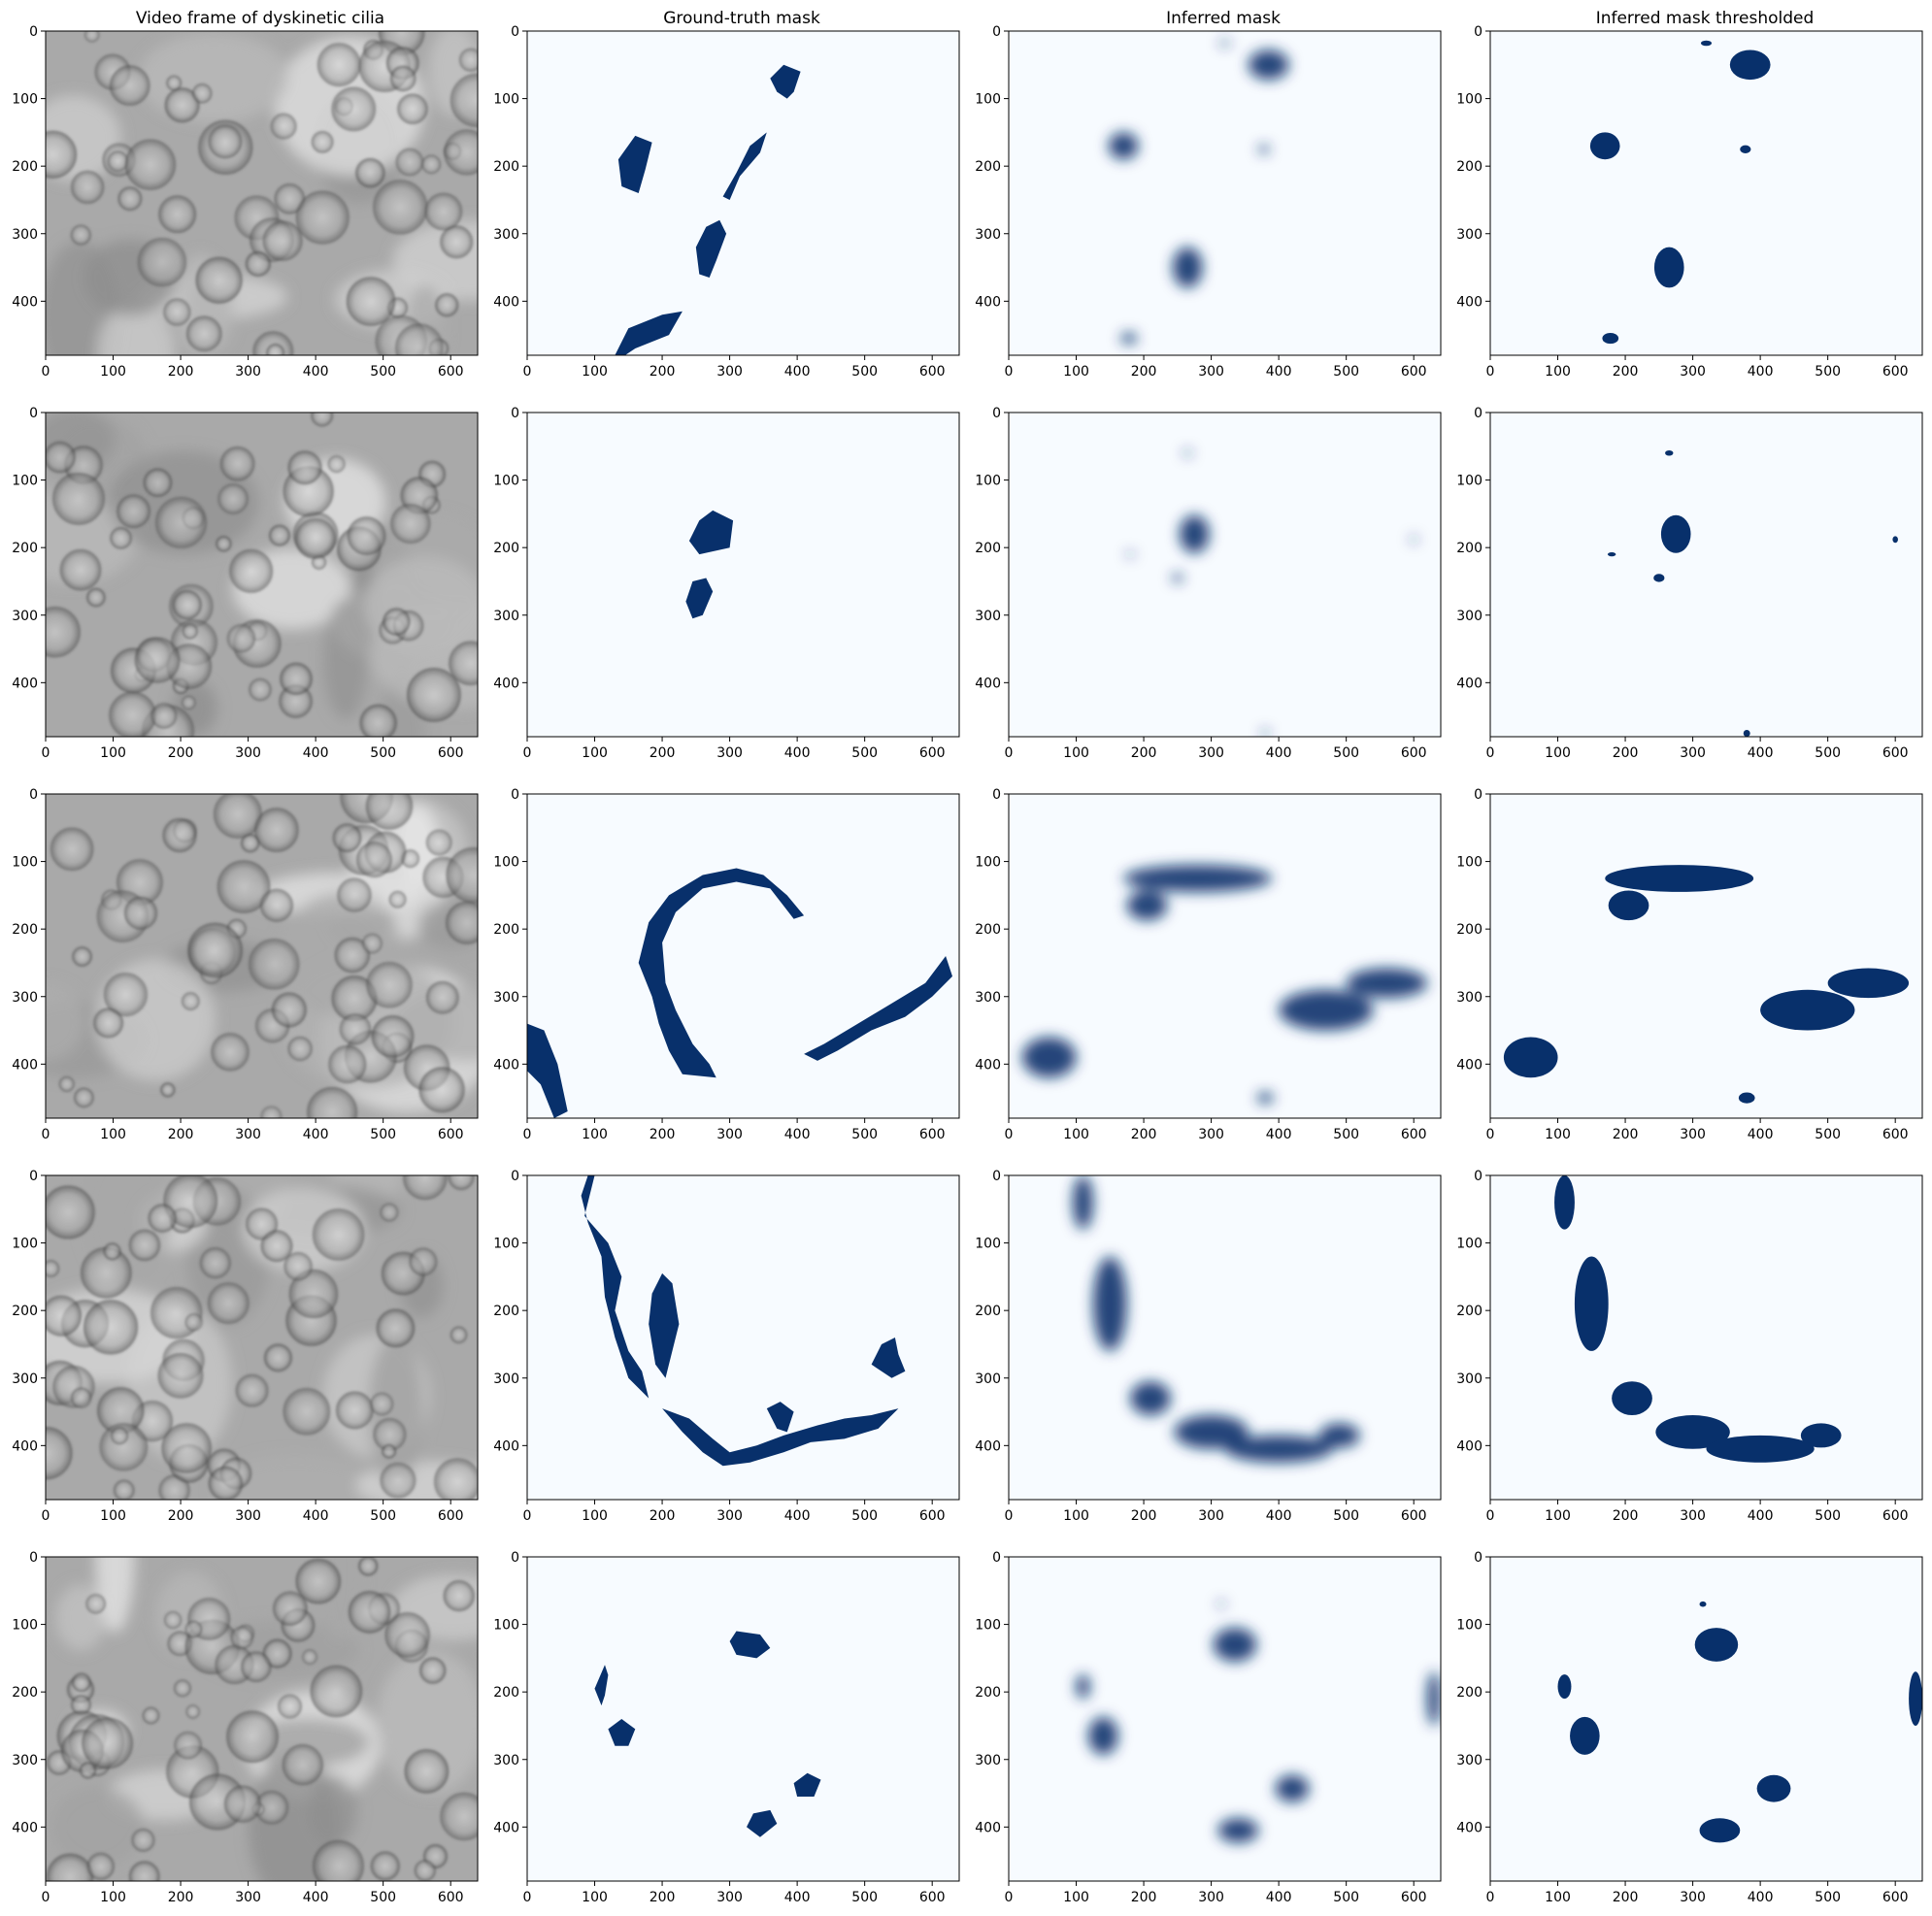  I want to click on micrograph-image, so click(262, 956).